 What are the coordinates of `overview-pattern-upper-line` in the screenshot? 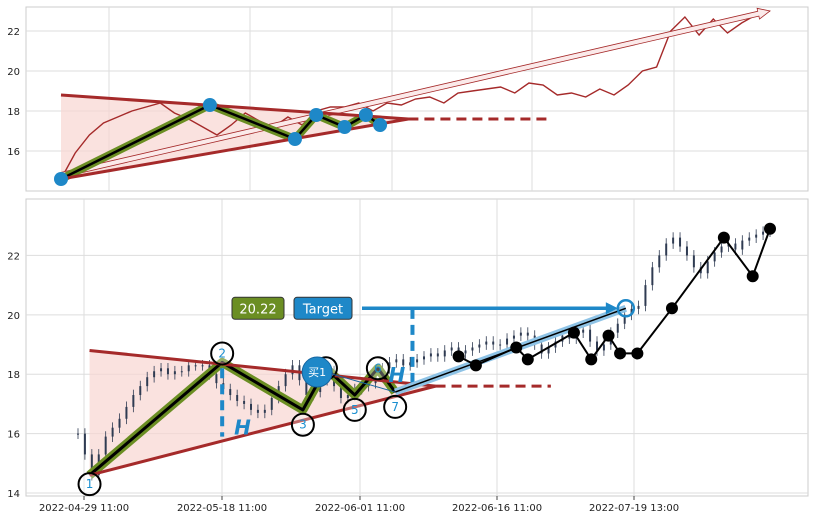 It's located at (234, 107).